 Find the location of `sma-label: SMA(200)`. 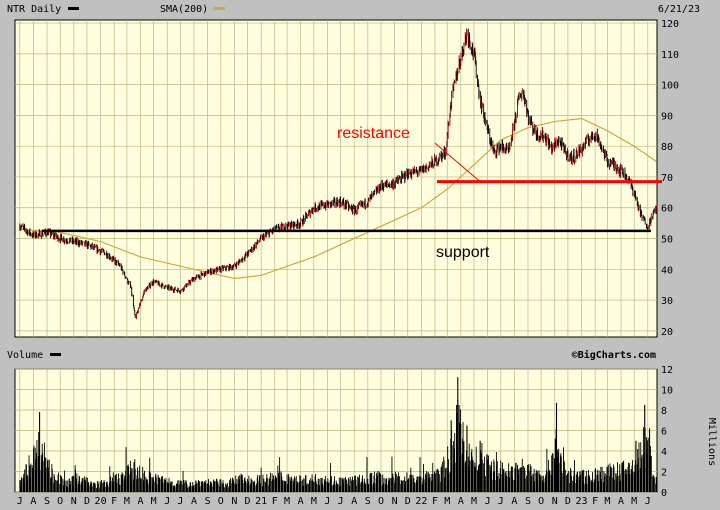

sma-label: SMA(200) is located at coordinates (184, 9).